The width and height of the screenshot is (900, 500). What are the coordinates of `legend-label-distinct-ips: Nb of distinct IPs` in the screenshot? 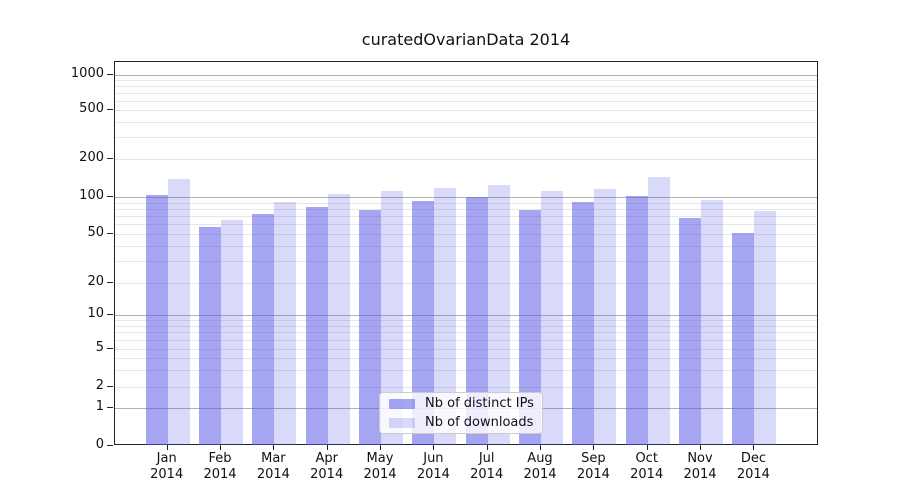 It's located at (479, 403).